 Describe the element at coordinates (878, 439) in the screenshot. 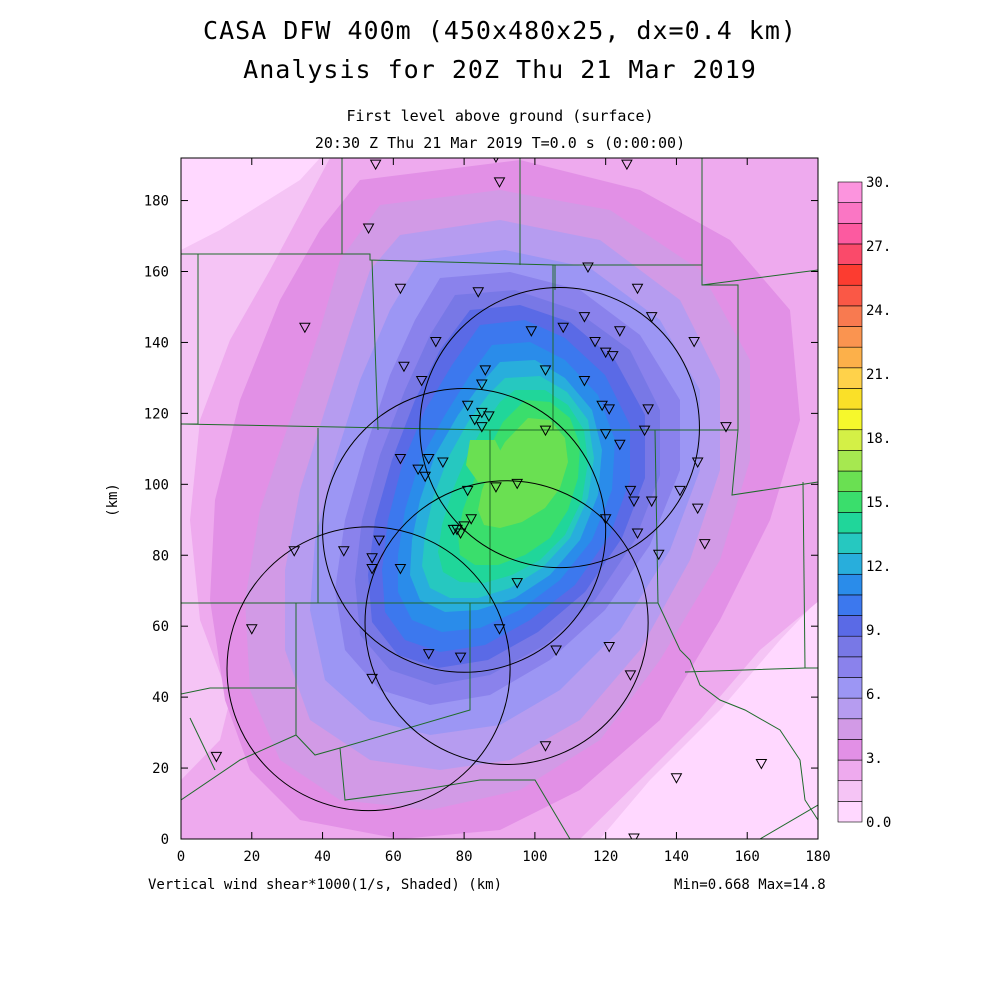

I see `colorbar-label: 18.` at that location.